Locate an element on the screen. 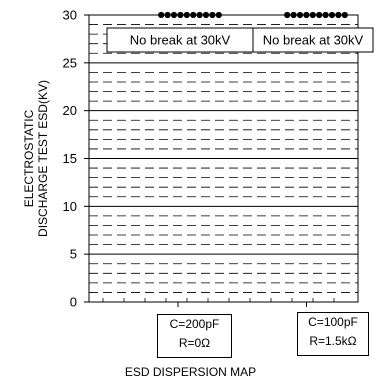 This screenshot has height=392, width=381. category-0-line-2: R=0Ω is located at coordinates (194, 343).